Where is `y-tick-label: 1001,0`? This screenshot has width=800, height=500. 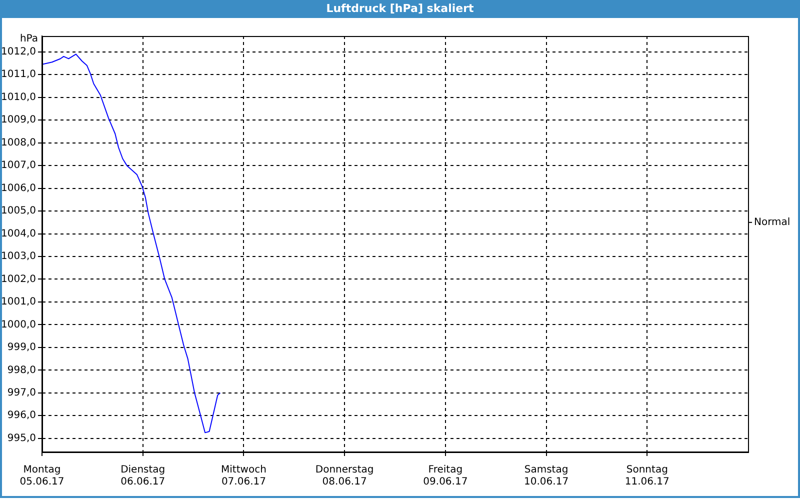
y-tick-label: 1001,0 is located at coordinates (18, 302).